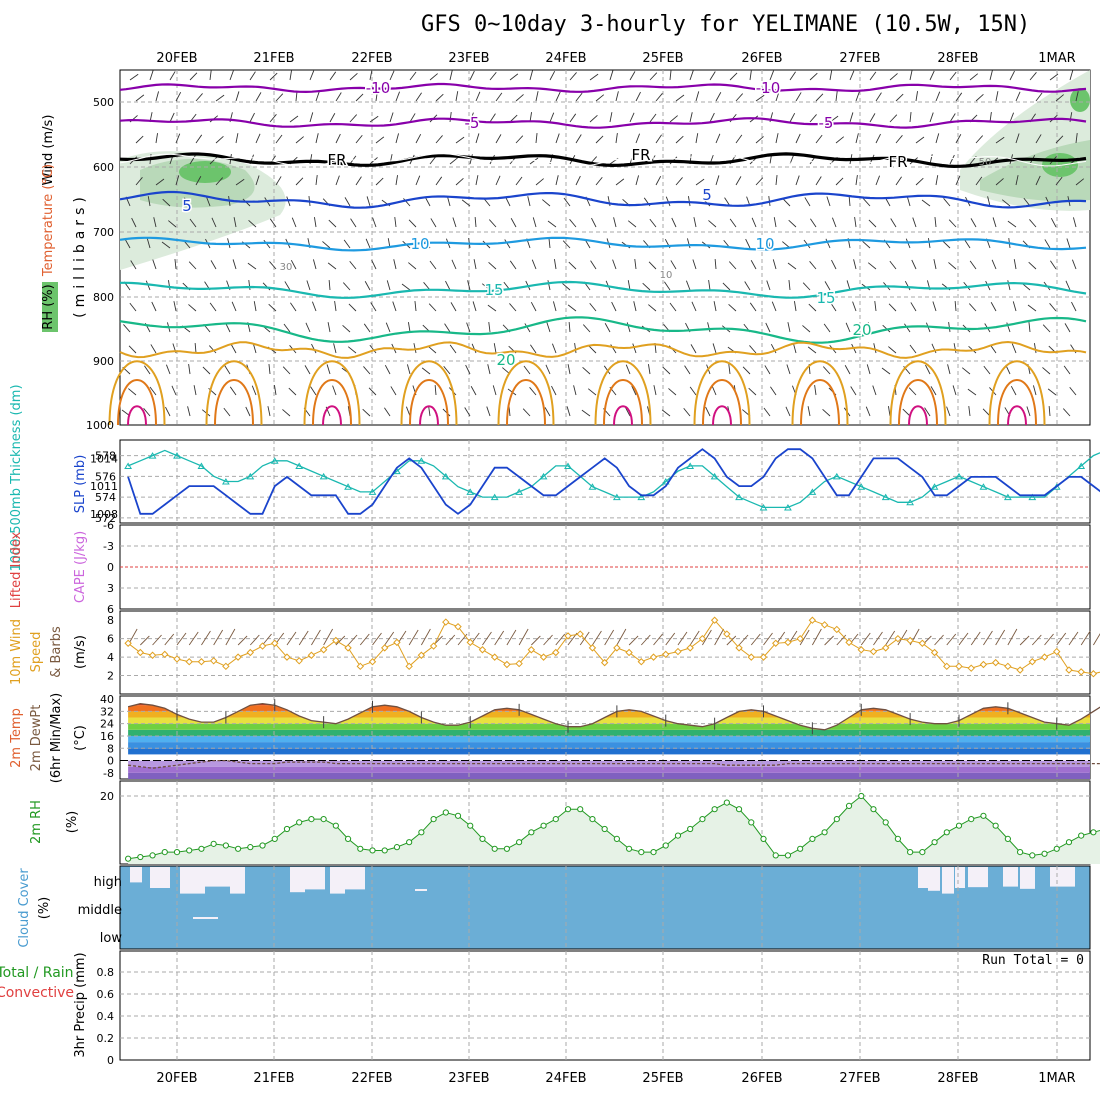 This screenshot has height=1100, width=1100. What do you see at coordinates (957, 58) in the screenshot?
I see `date-top-28FEB: 28FEB` at bounding box center [957, 58].